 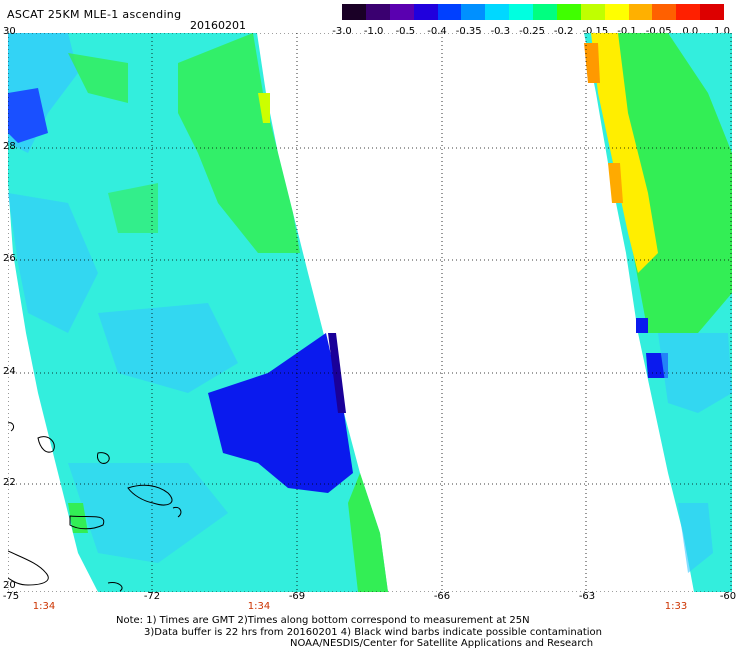 I want to click on map-title: ASCAT 25KM MLE-1 ascending, so click(x=94, y=14).